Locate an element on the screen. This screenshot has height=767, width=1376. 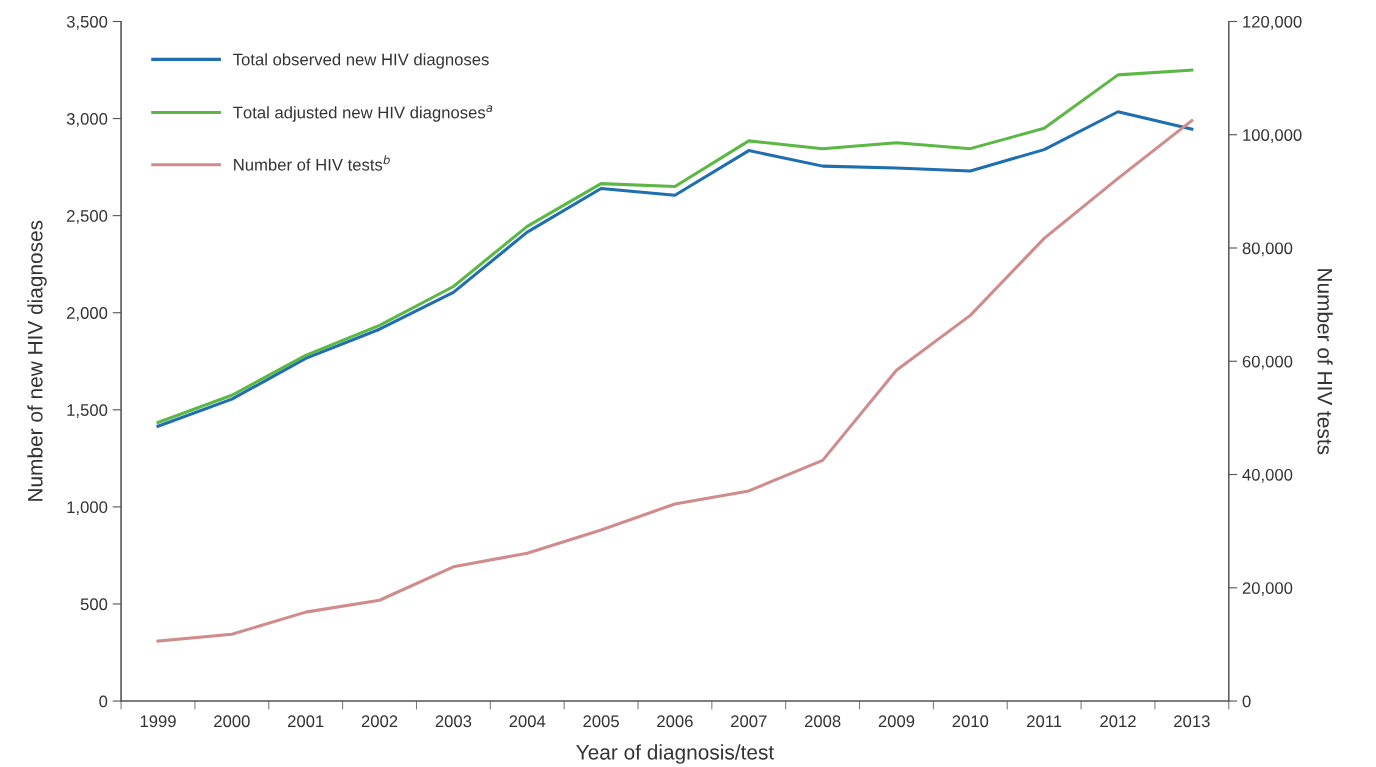
x-tick-label: 2004 is located at coordinates (527, 721).